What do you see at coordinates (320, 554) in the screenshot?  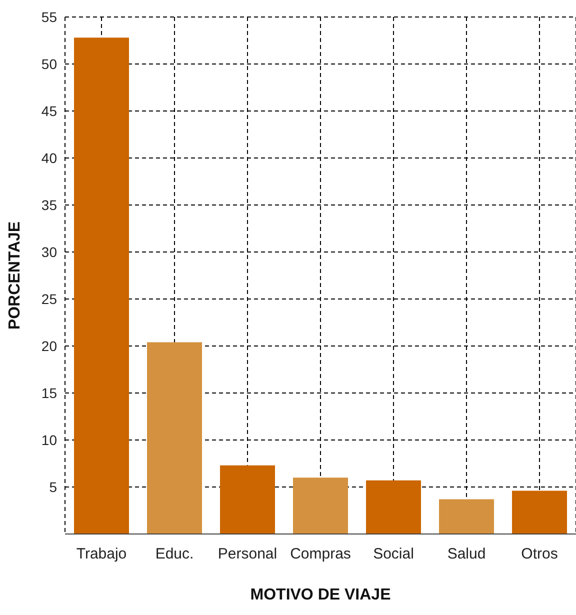 I see `x-tick-label: Compras` at bounding box center [320, 554].